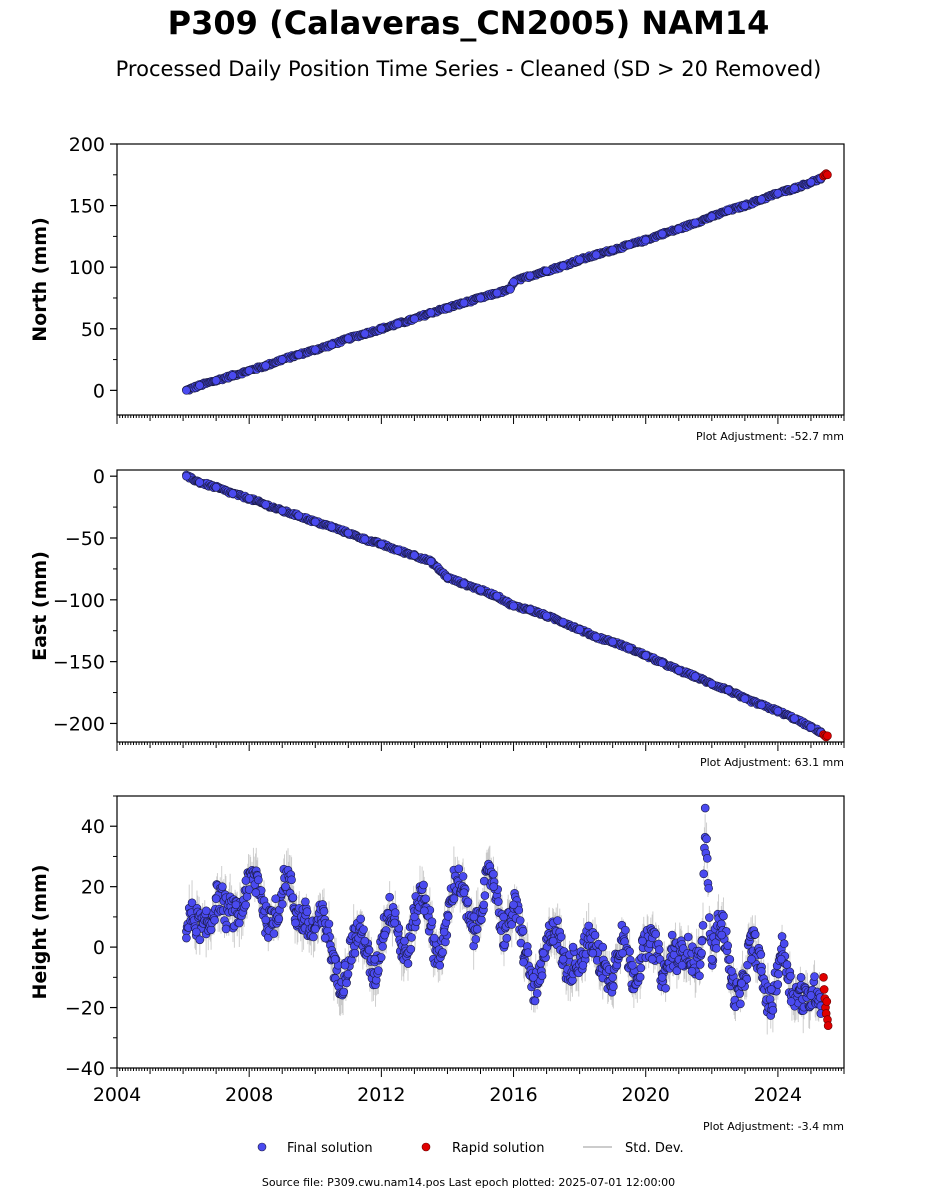 The image size is (937, 1200). I want to click on y-axis-label: East (mm), so click(40, 606).